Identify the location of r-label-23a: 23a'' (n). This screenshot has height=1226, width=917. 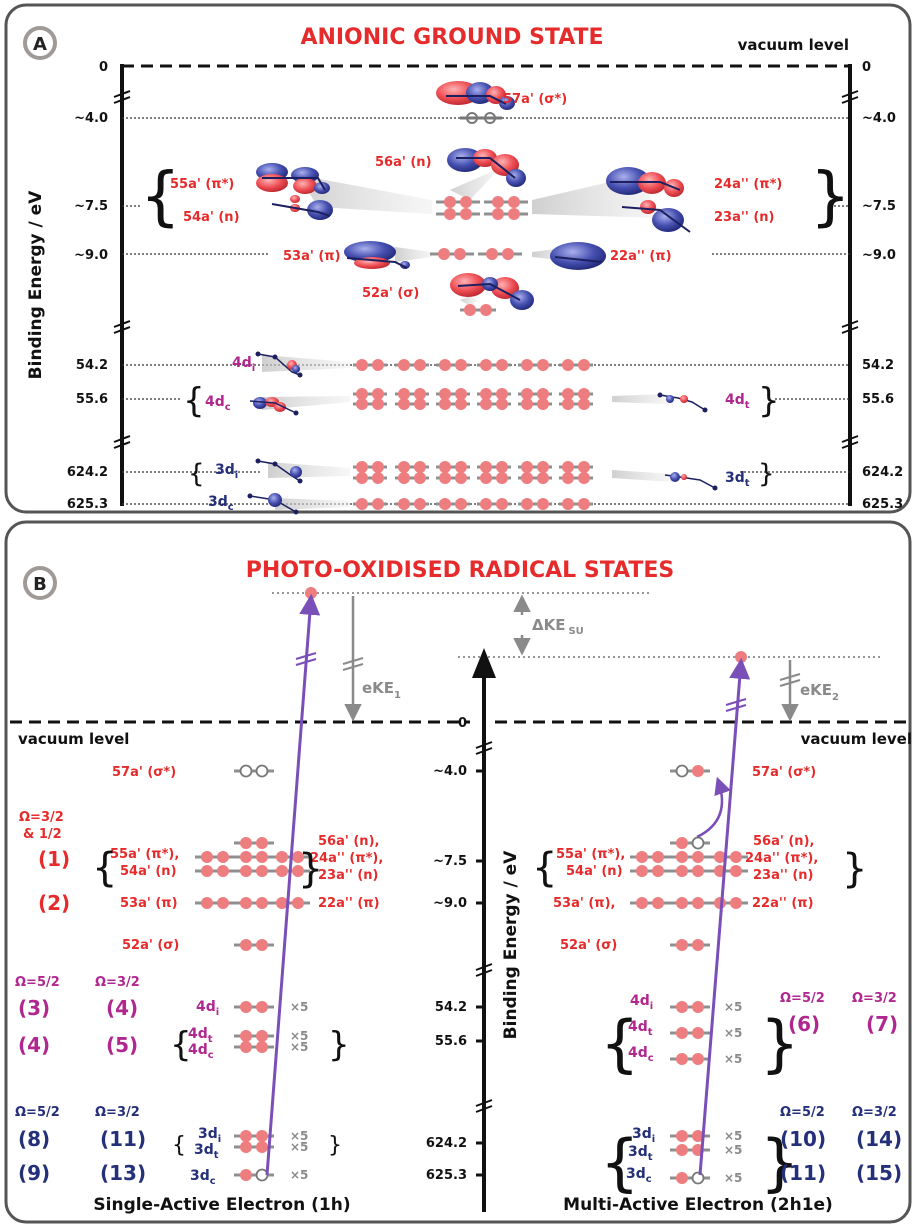
(783, 875).